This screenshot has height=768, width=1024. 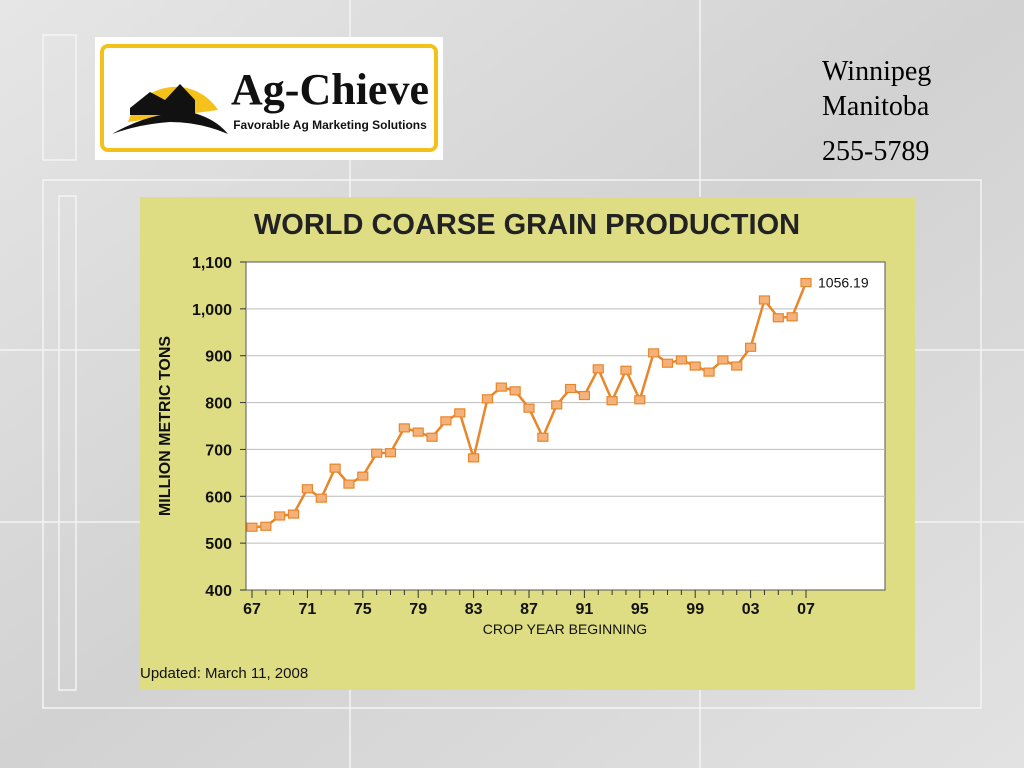 What do you see at coordinates (252, 609) in the screenshot?
I see `x-tick-label: 67` at bounding box center [252, 609].